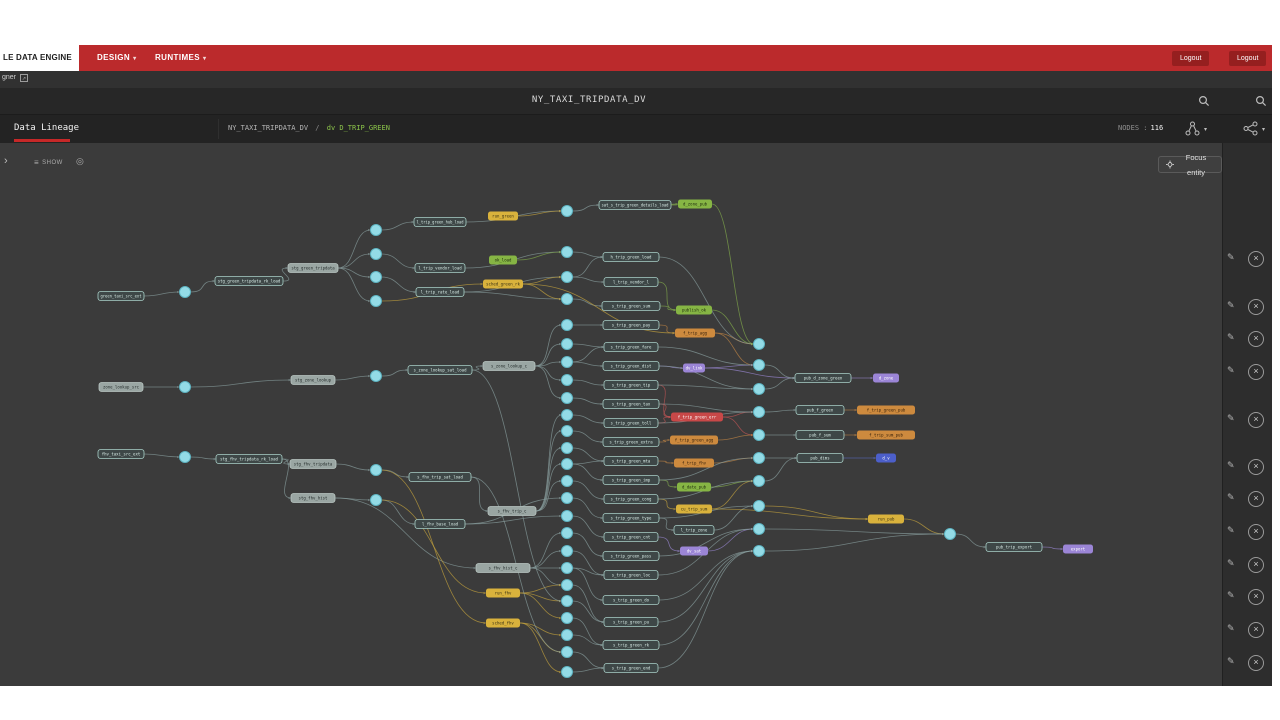  What do you see at coordinates (631, 645) in the screenshot?
I see `graph-node-p44: s_trip_green_rk` at bounding box center [631, 645].